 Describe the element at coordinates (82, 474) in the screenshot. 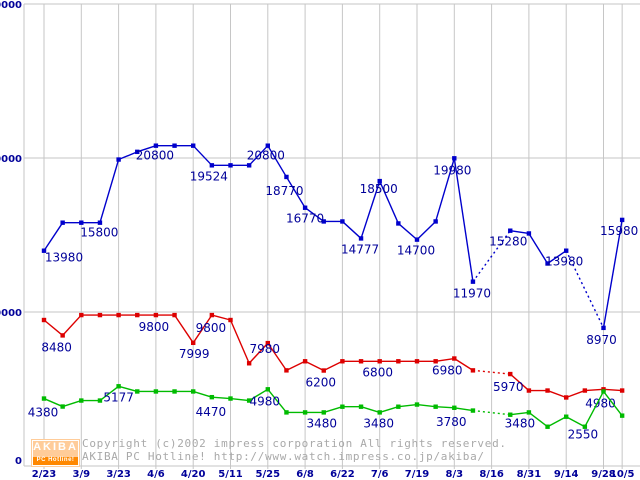

I see `x-tick-label: 3/9` at that location.